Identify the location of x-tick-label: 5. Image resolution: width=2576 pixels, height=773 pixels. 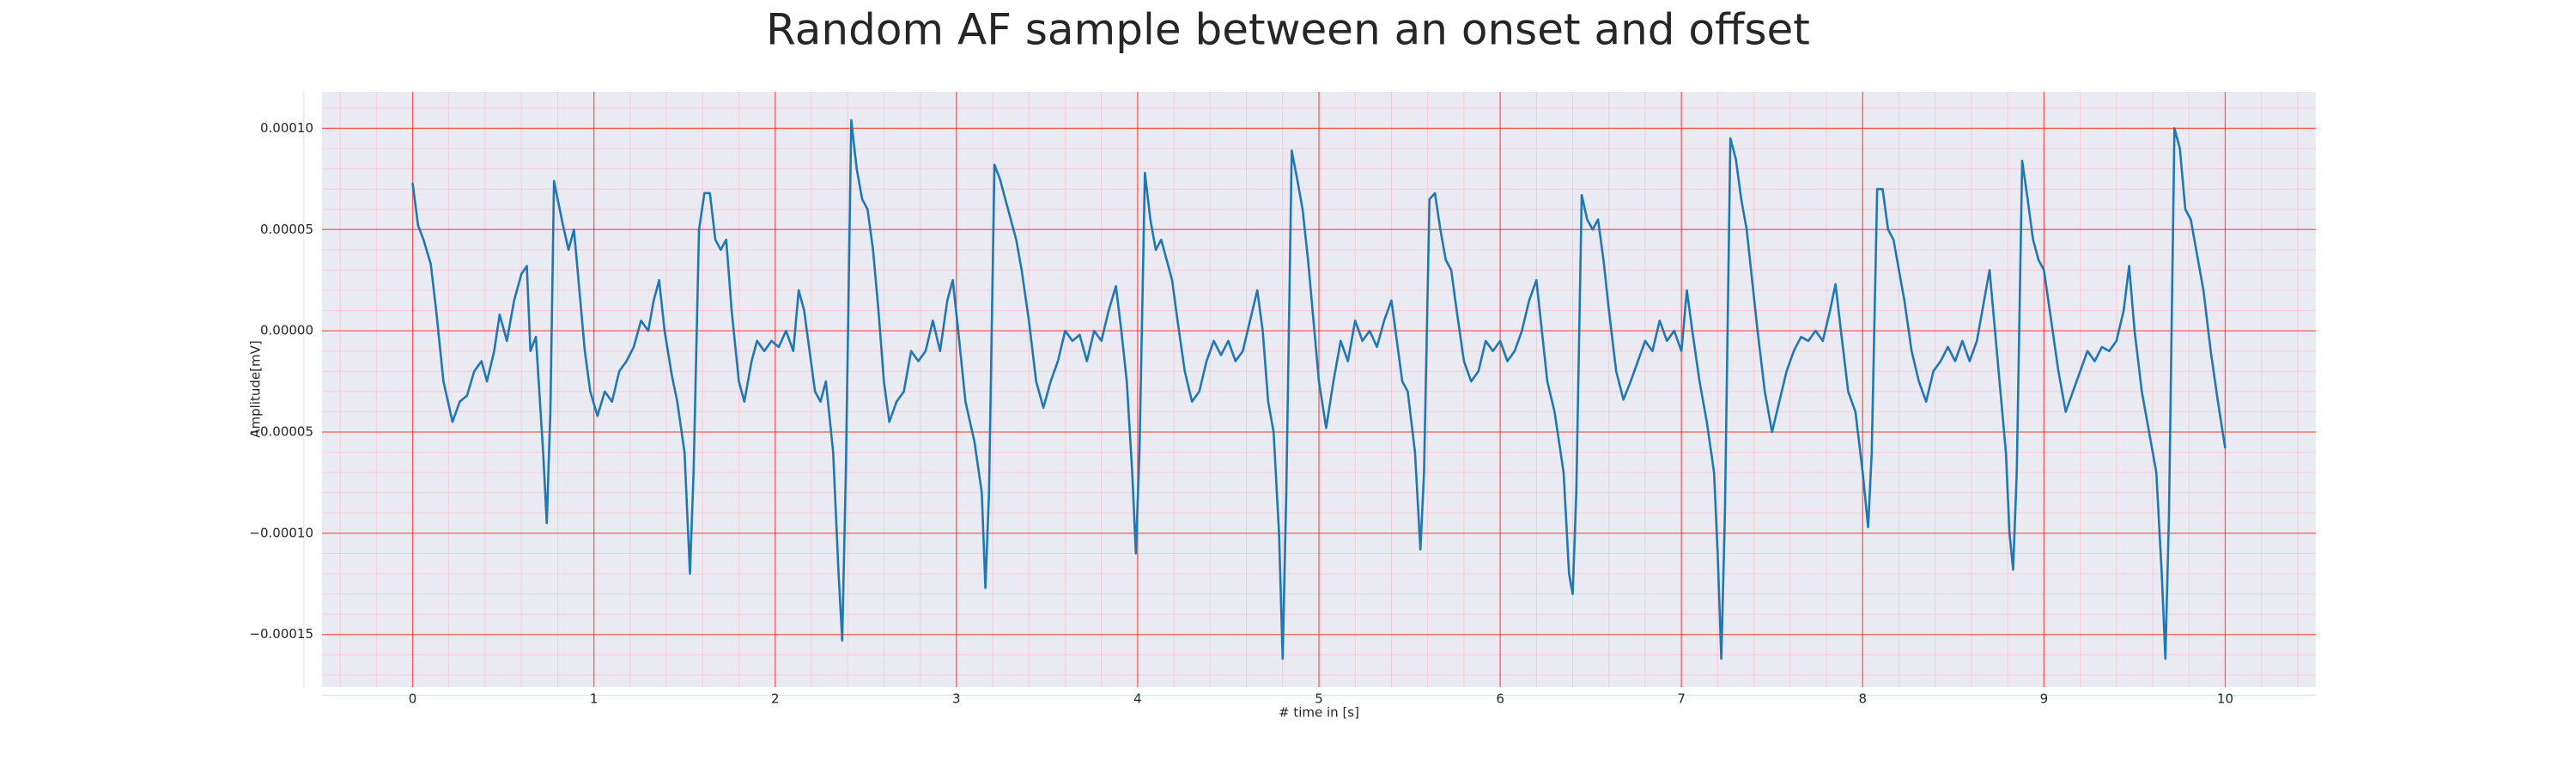
(1319, 699).